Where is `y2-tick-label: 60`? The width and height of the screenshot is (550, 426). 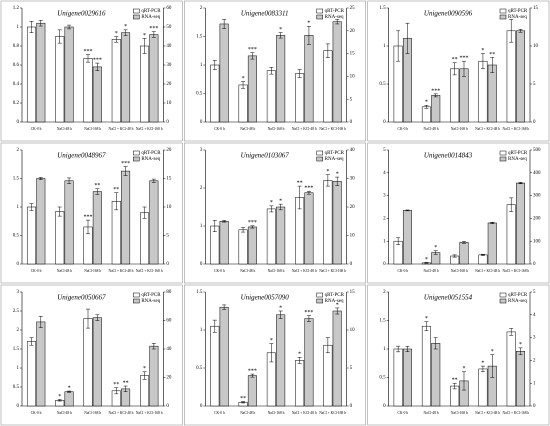
y2-tick-label: 60 is located at coordinates (169, 8).